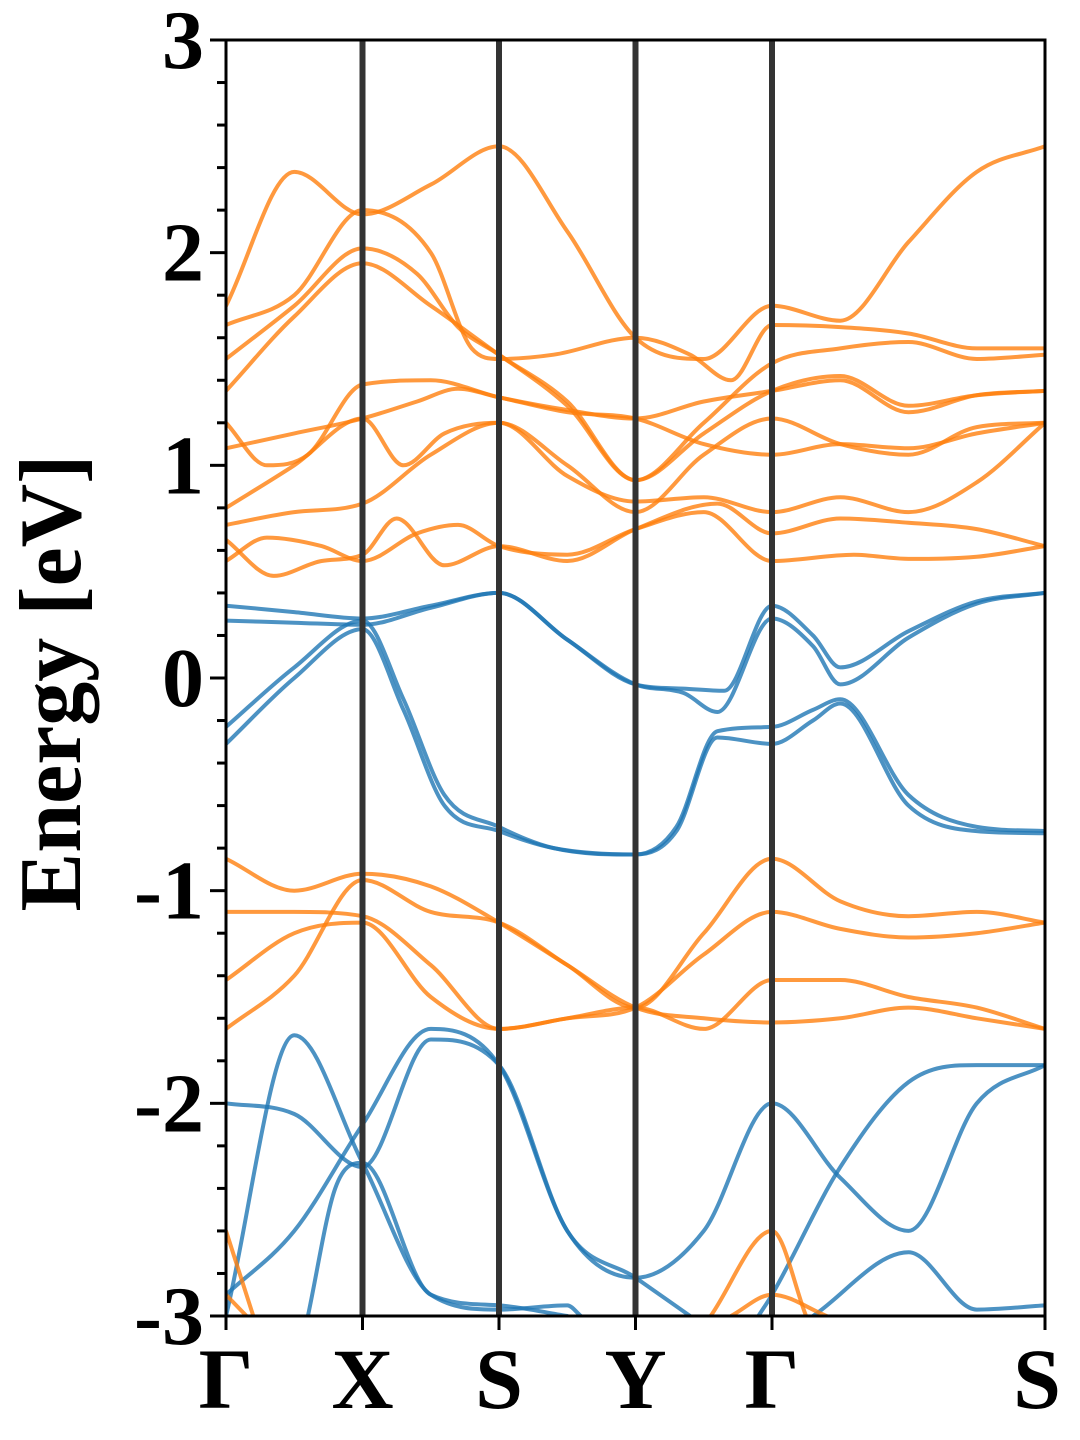  Describe the element at coordinates (169, 1316) in the screenshot. I see `y-tick-label: -3` at that location.